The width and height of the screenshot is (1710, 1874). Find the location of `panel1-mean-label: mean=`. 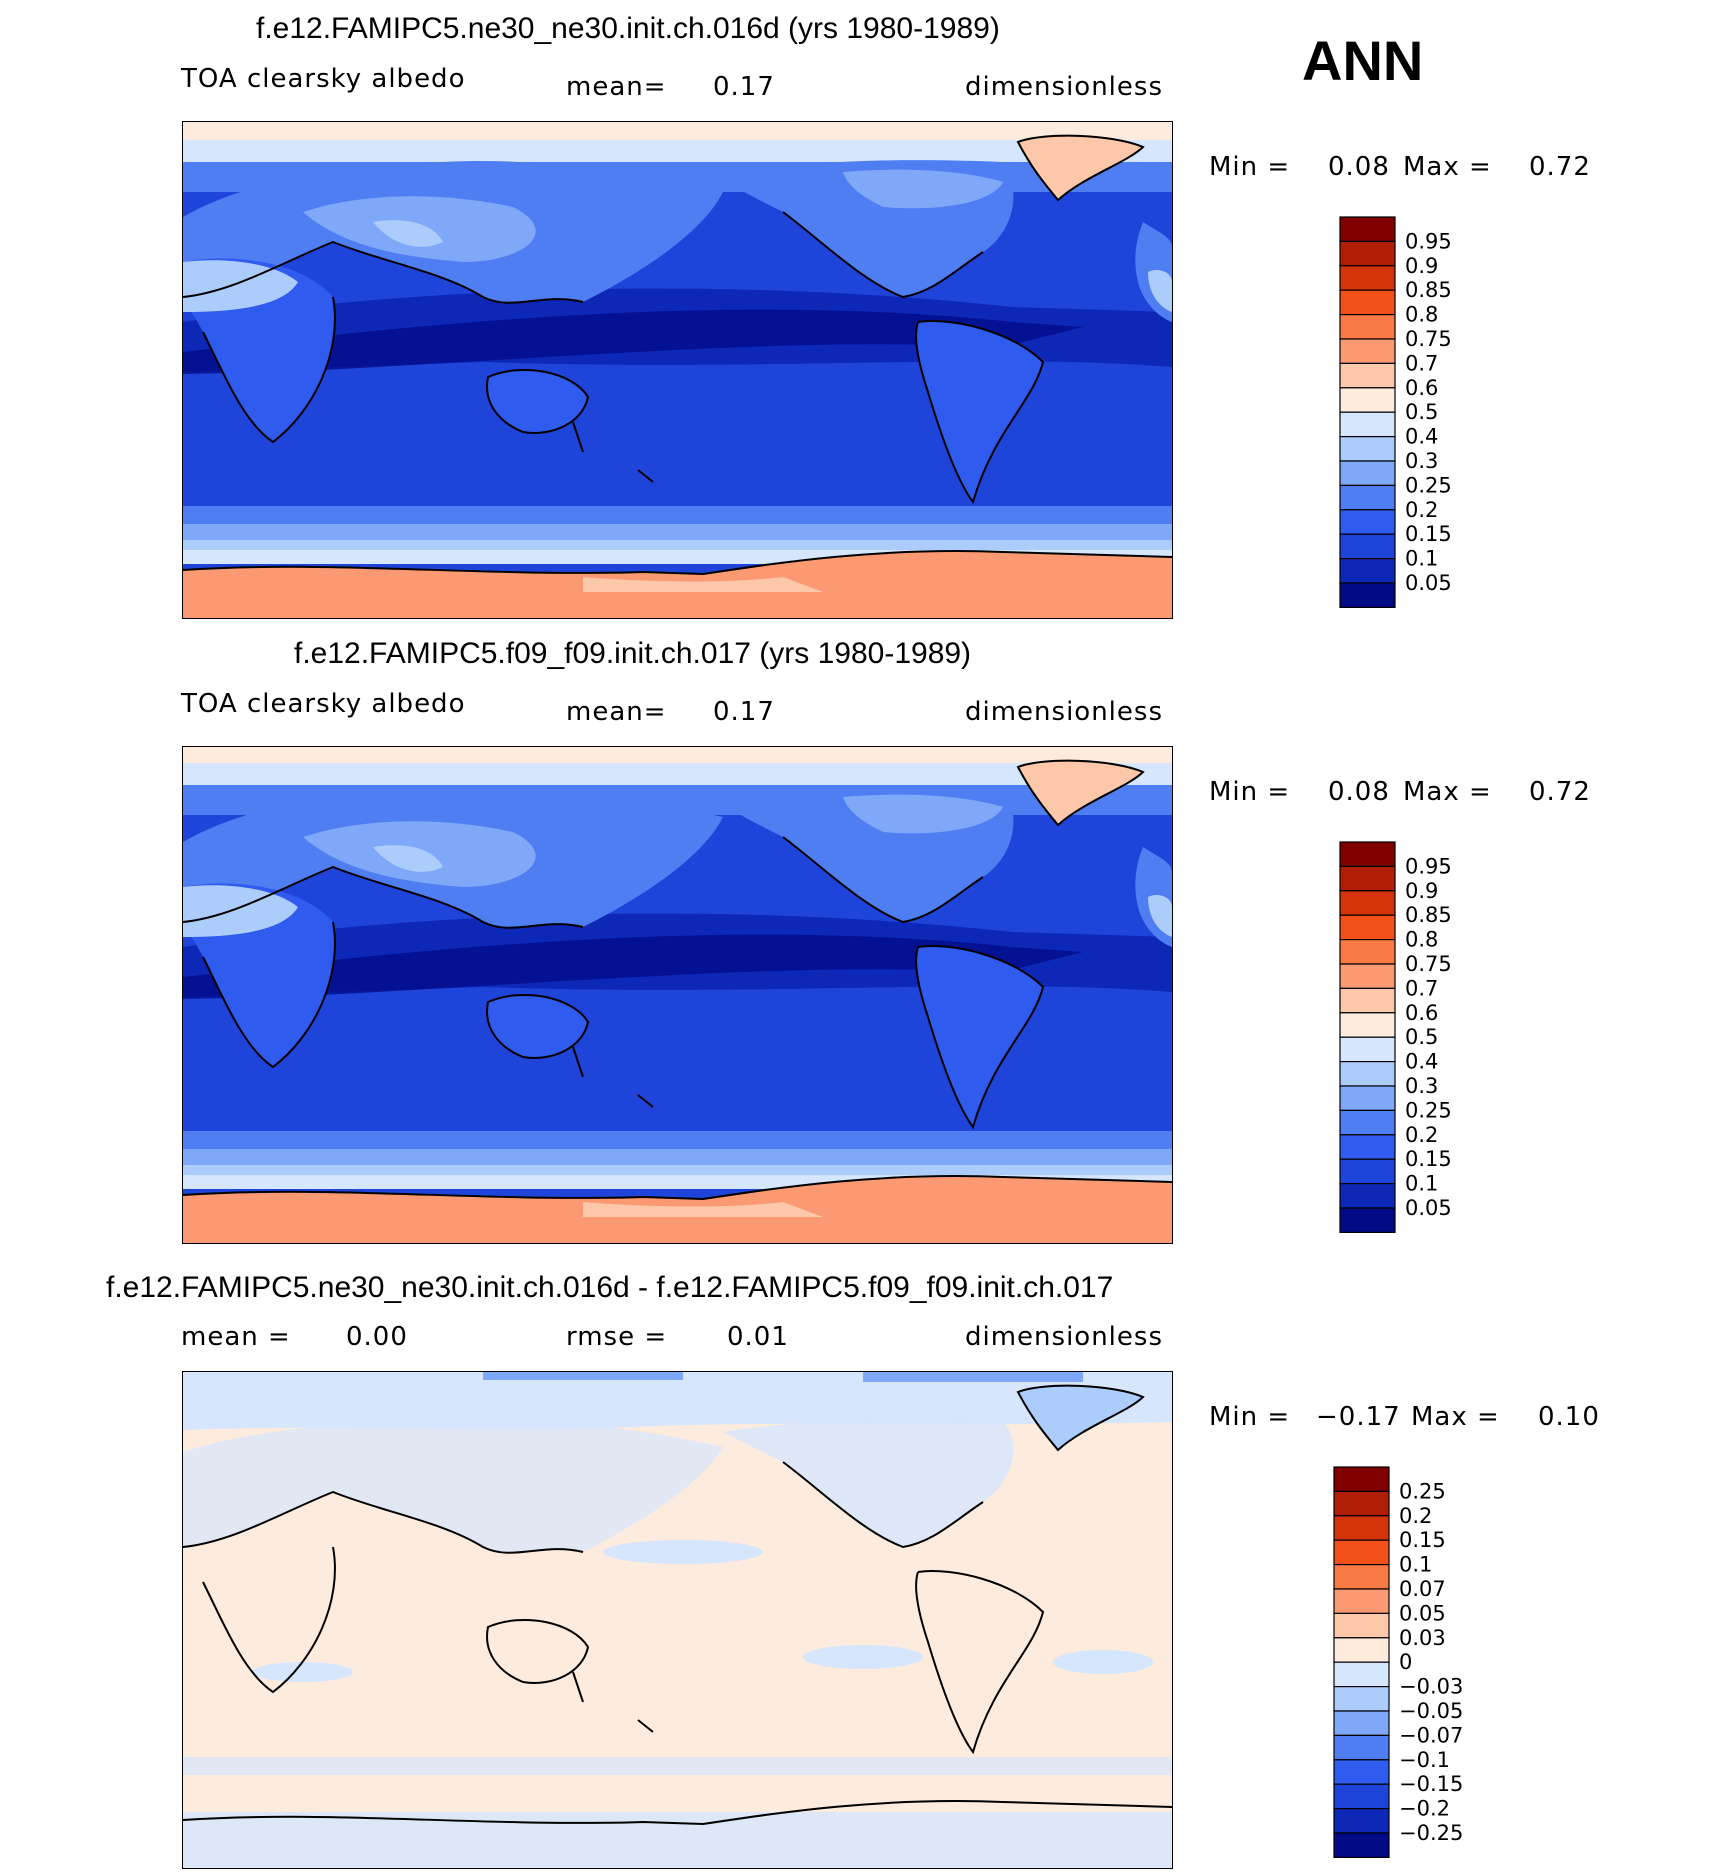

panel1-mean-label: mean= is located at coordinates (616, 87).